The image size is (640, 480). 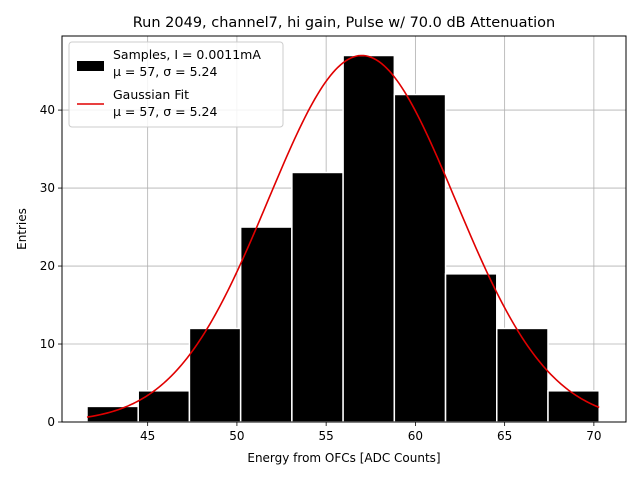 What do you see at coordinates (22, 229) in the screenshot?
I see `y-axis-label: Entries` at bounding box center [22, 229].